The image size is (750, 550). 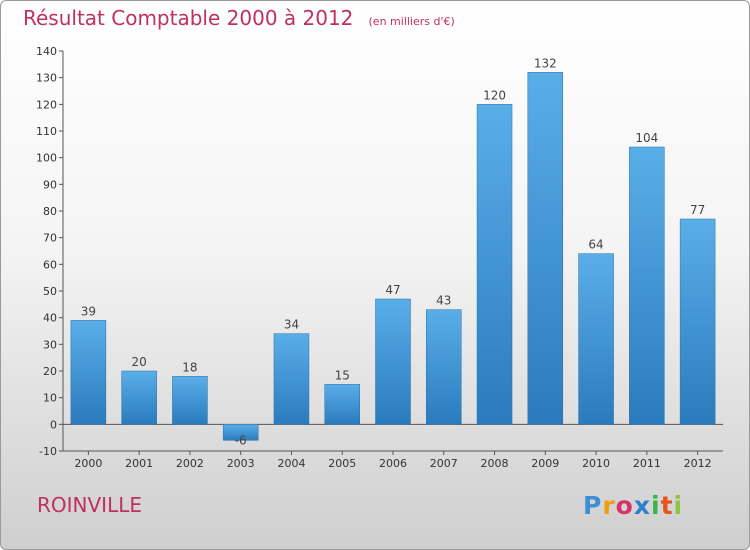 I want to click on y-tick-label: 0, so click(x=53, y=424).